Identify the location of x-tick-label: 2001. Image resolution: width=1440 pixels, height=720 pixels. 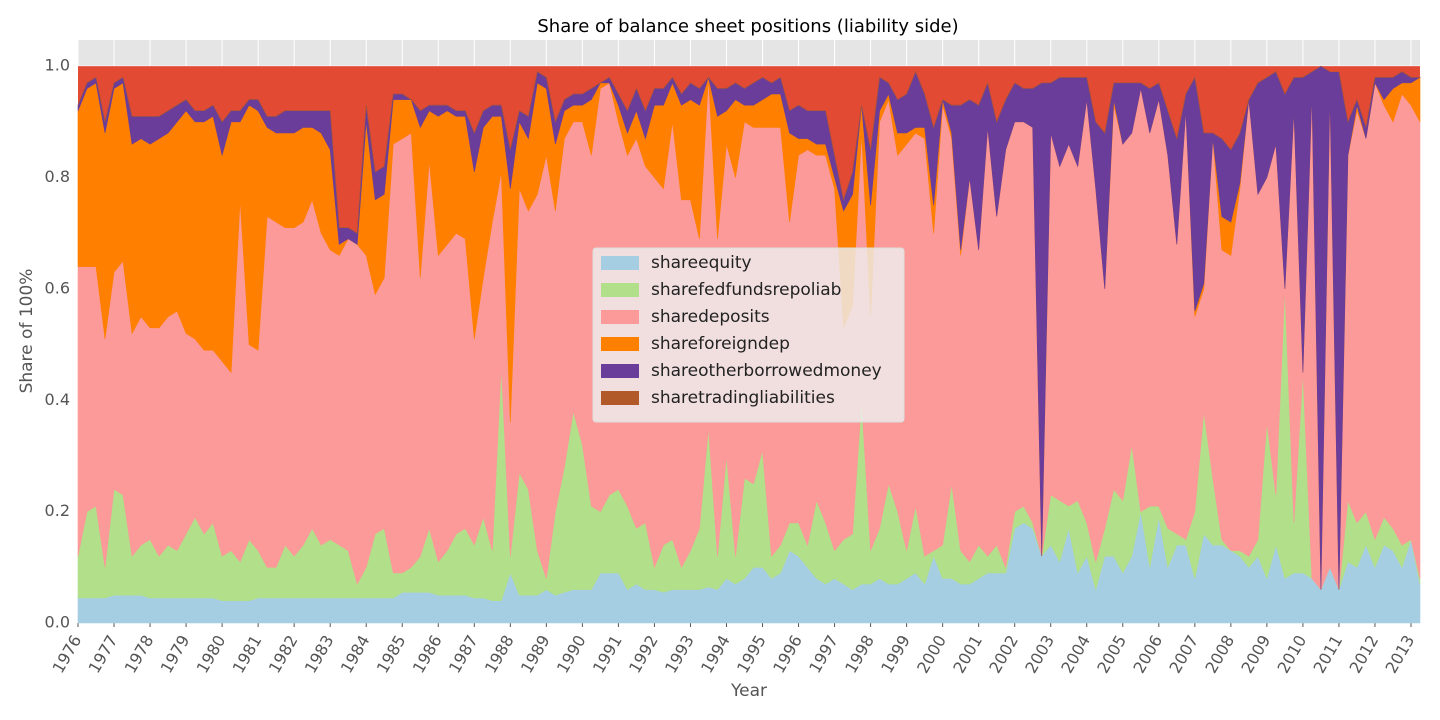
(967, 654).